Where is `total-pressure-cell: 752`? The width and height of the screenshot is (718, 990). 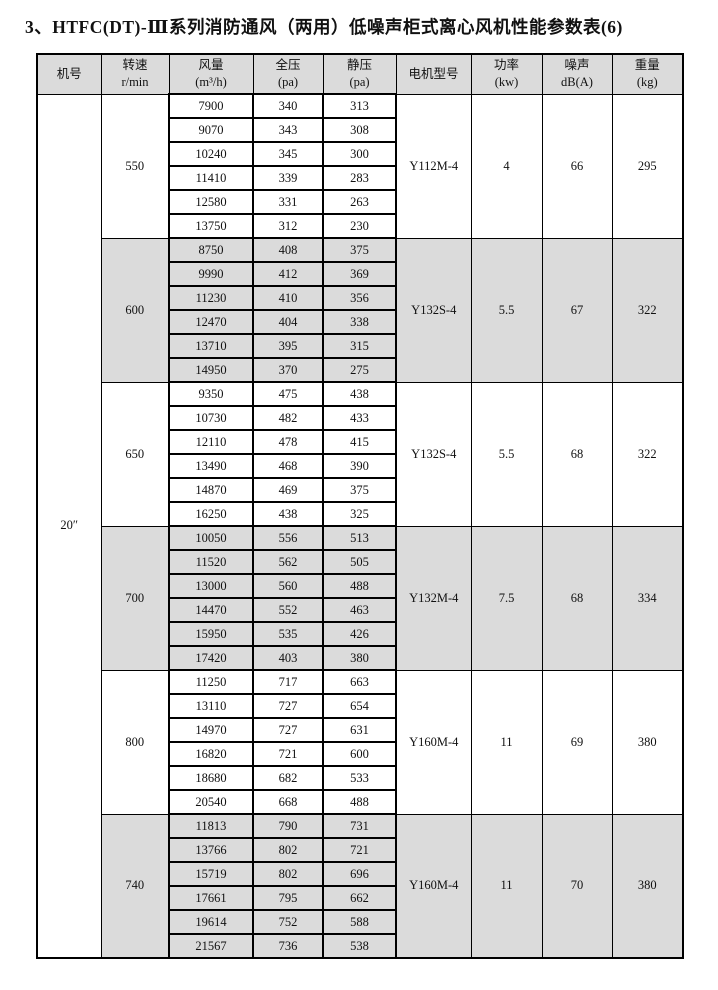
total-pressure-cell: 752 is located at coordinates (288, 922).